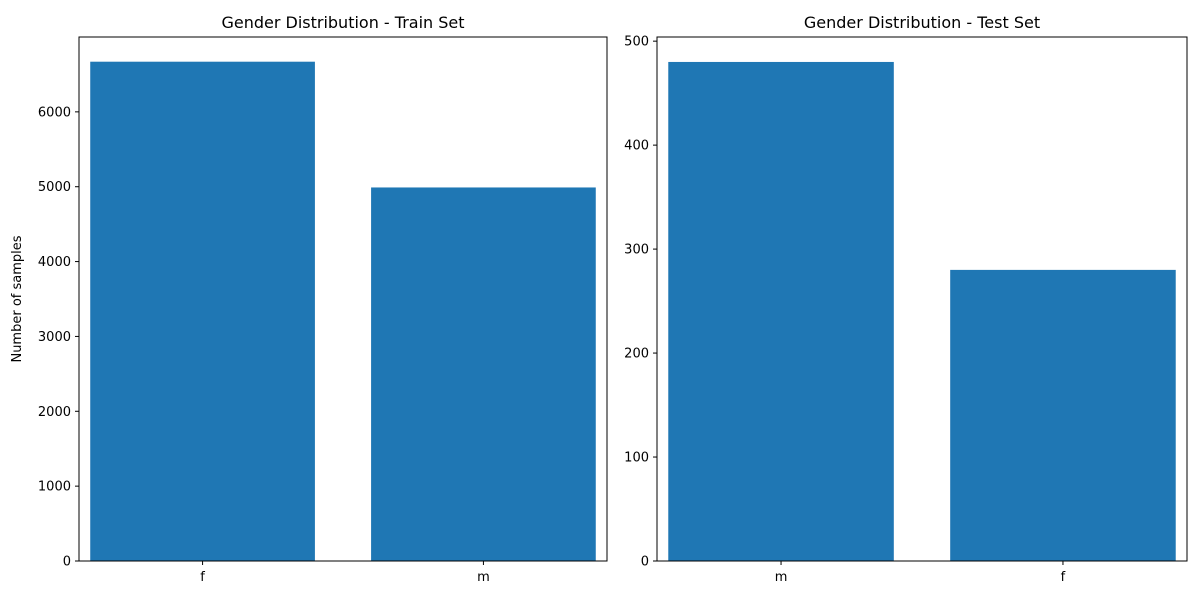 Image resolution: width=1200 pixels, height=604 pixels. I want to click on chart-title: Gender Distribution - Test Set, so click(922, 22).